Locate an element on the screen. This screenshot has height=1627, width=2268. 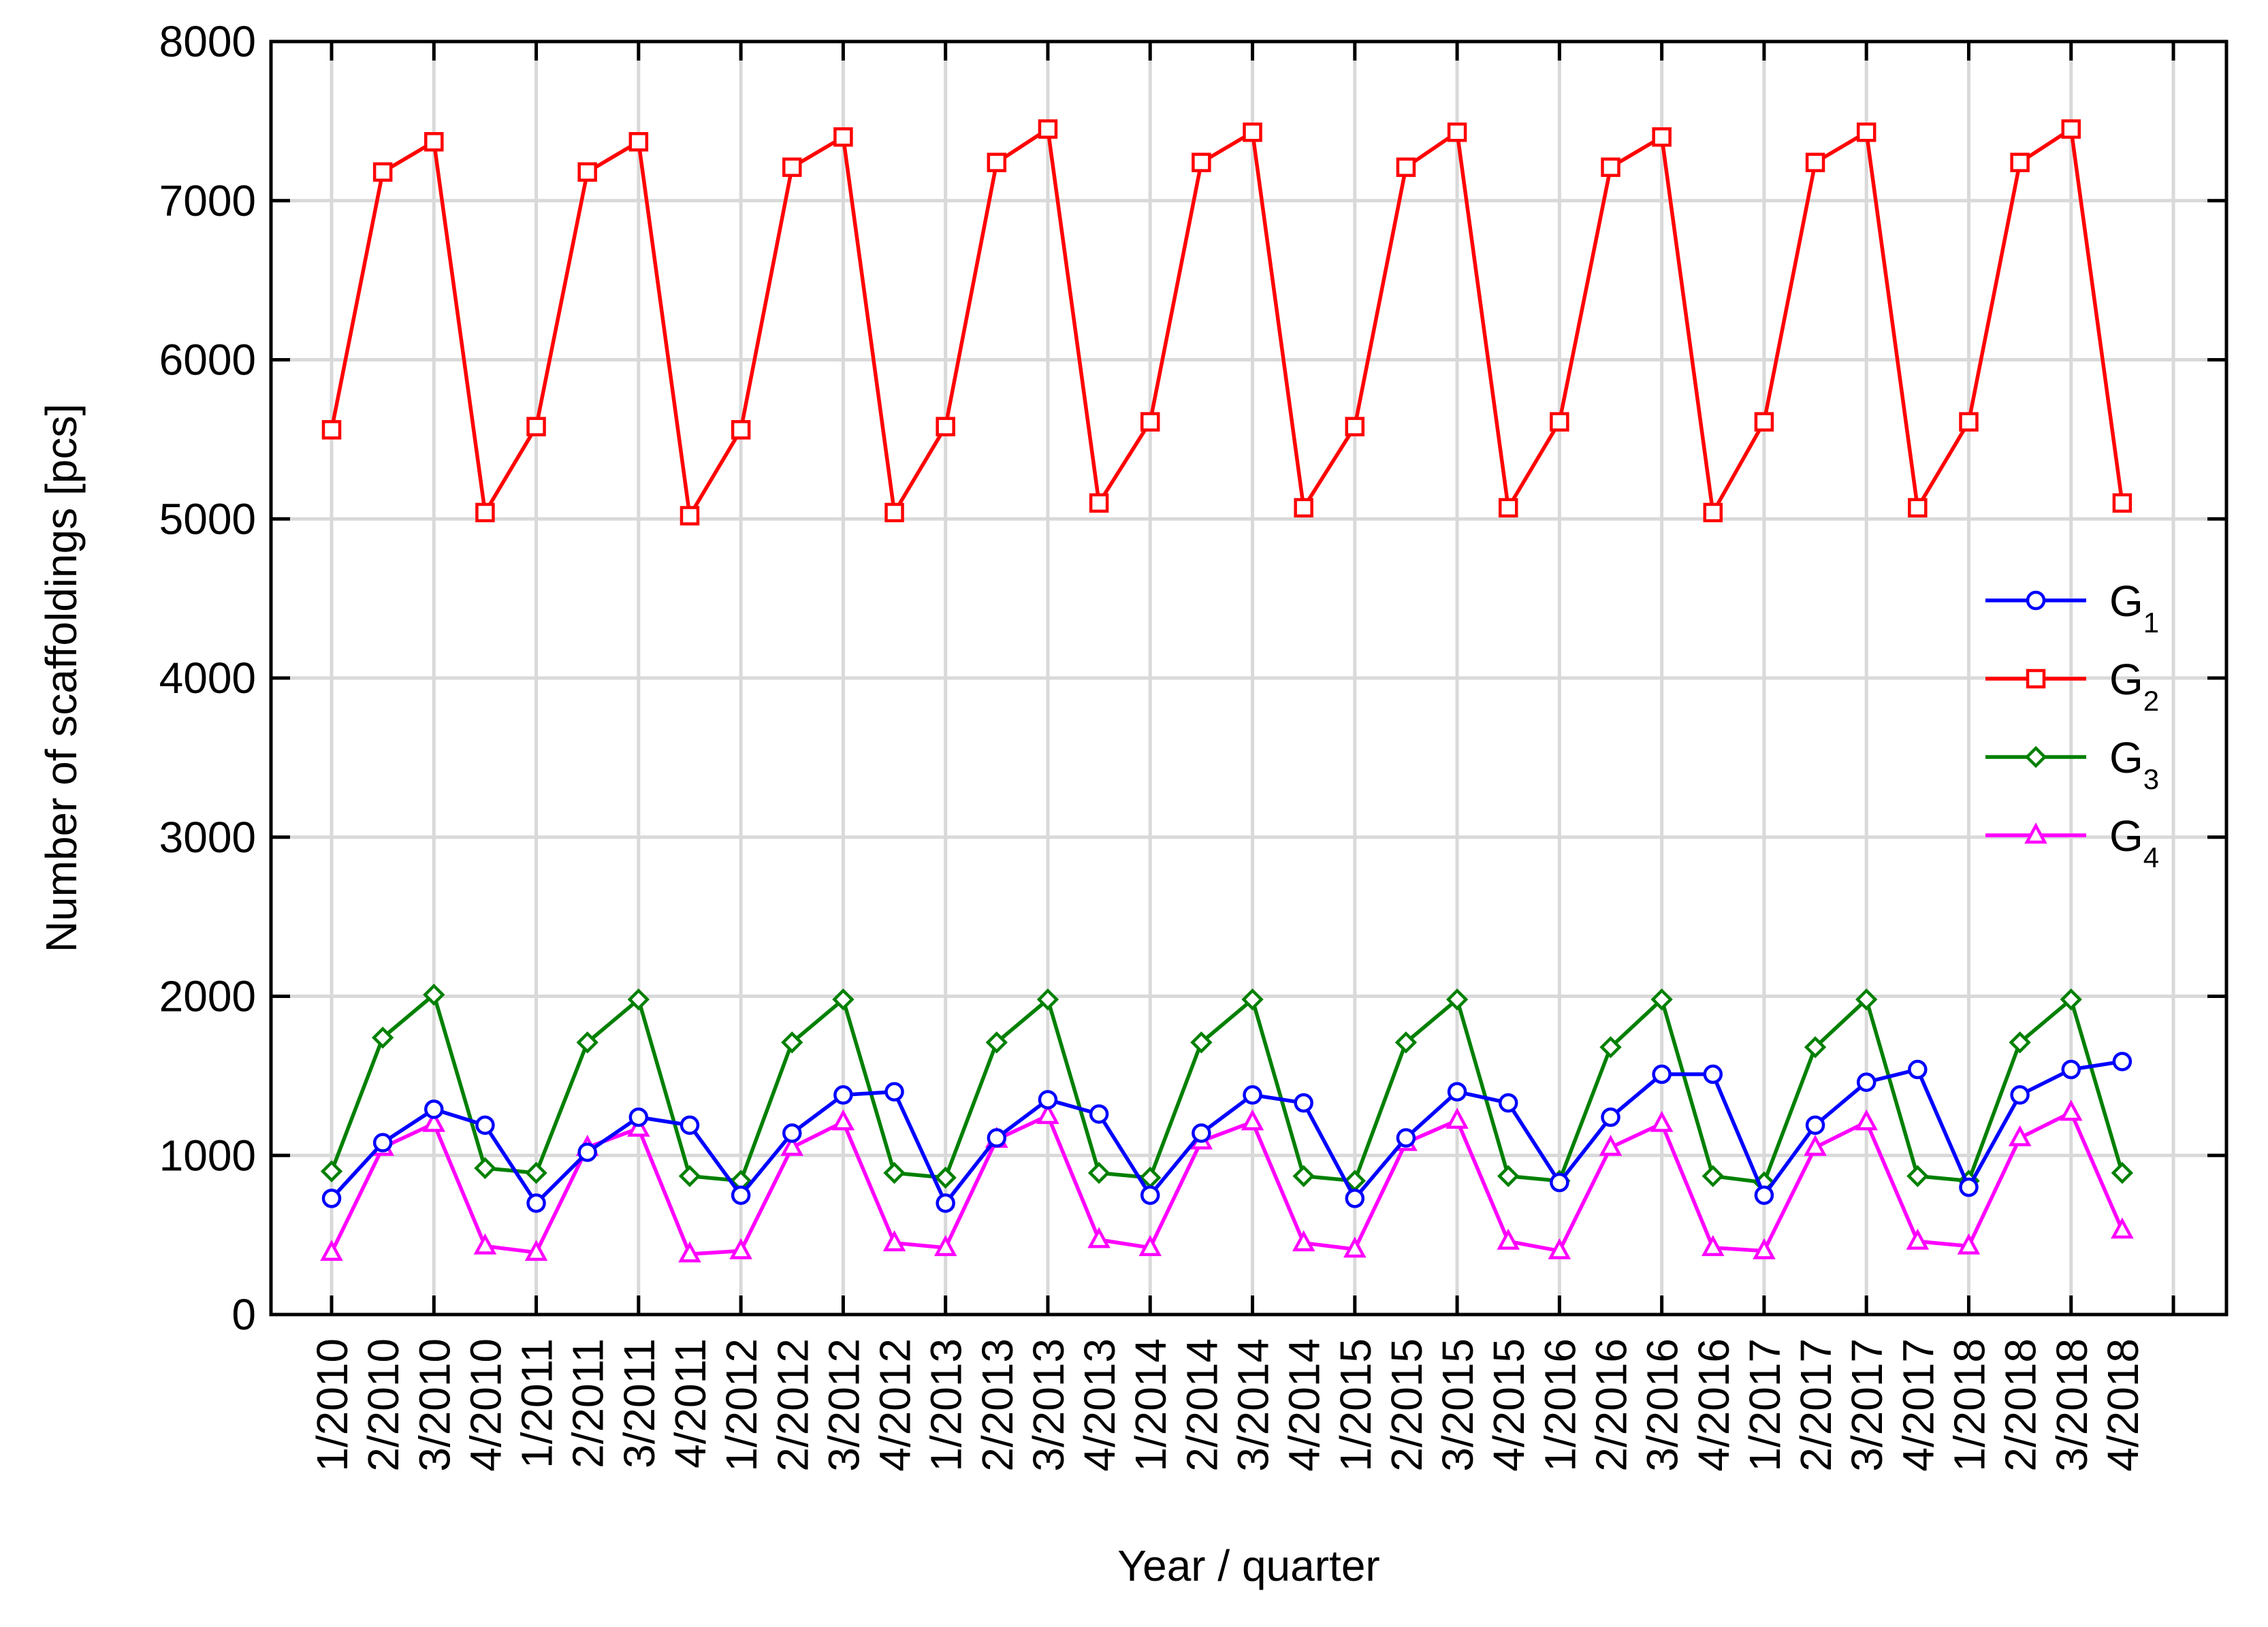
x-tick-label: 3/2014 is located at coordinates (1253, 1405).